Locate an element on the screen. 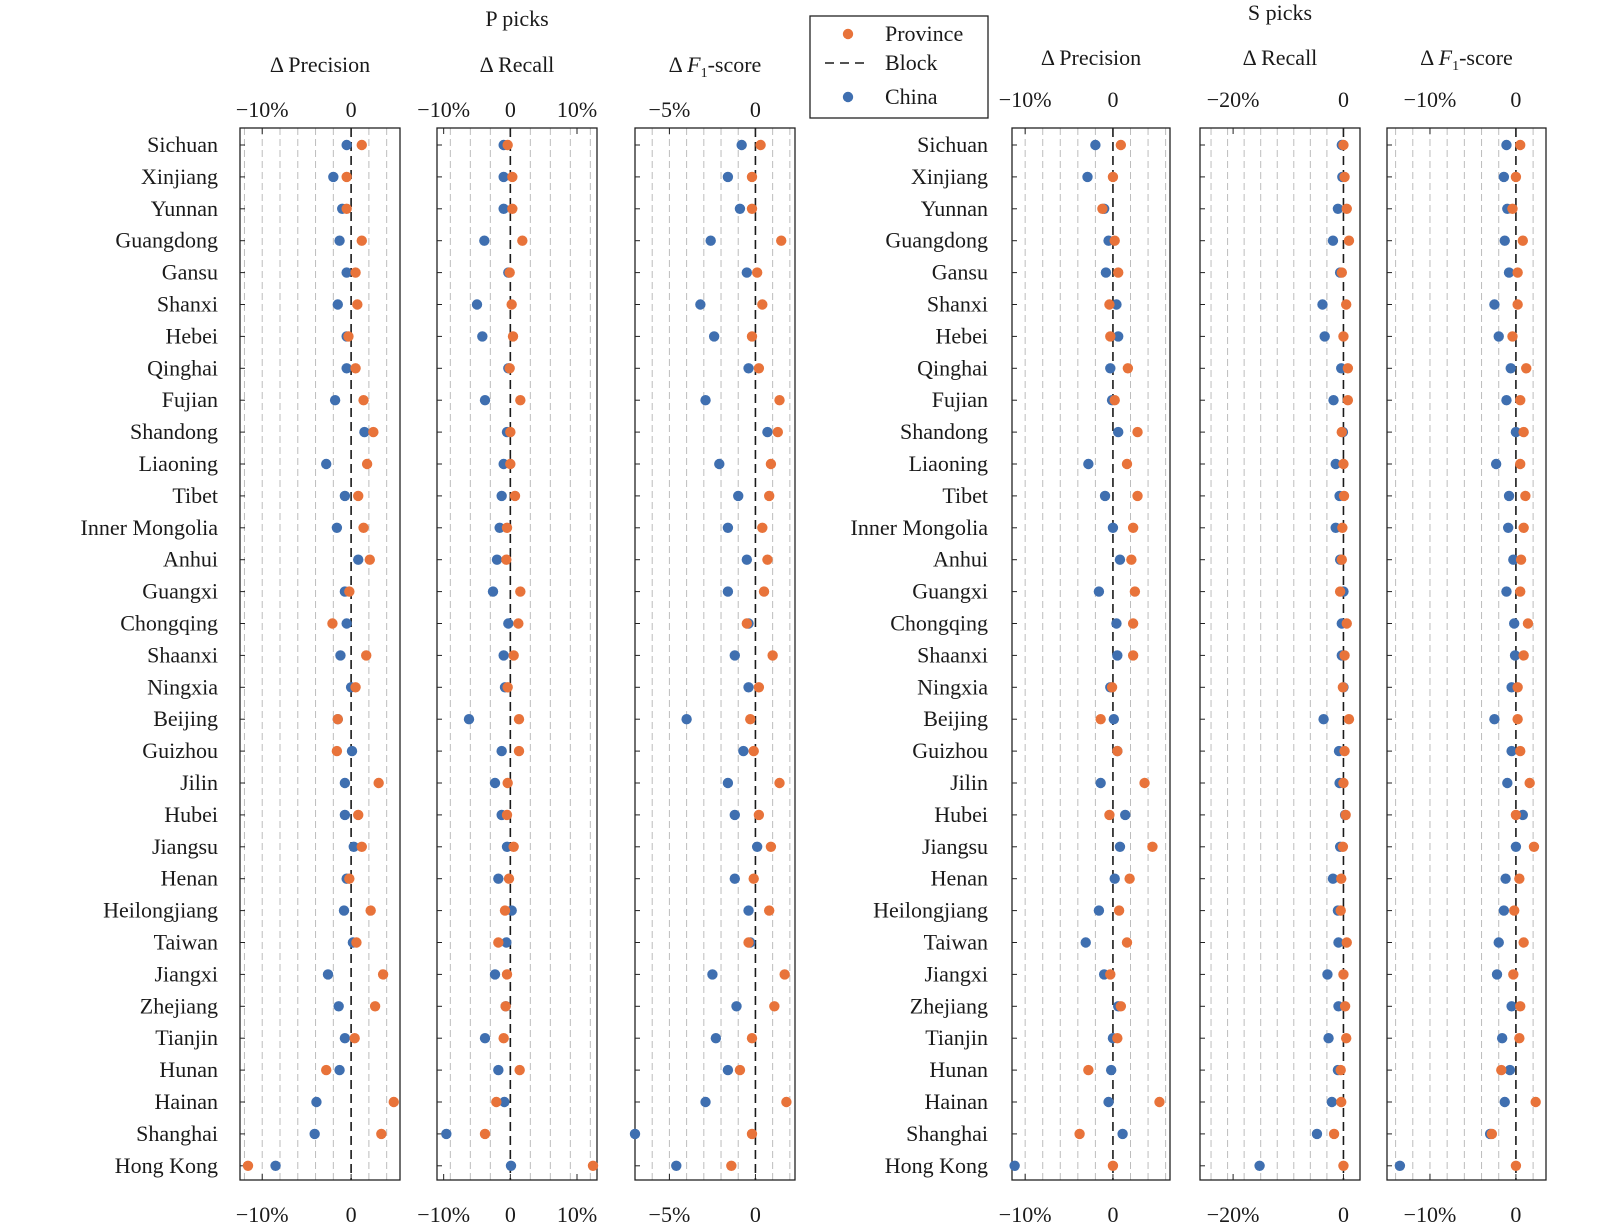 This screenshot has width=1600, height=1224. row-label: Inner Mongolia is located at coordinates (920, 527).